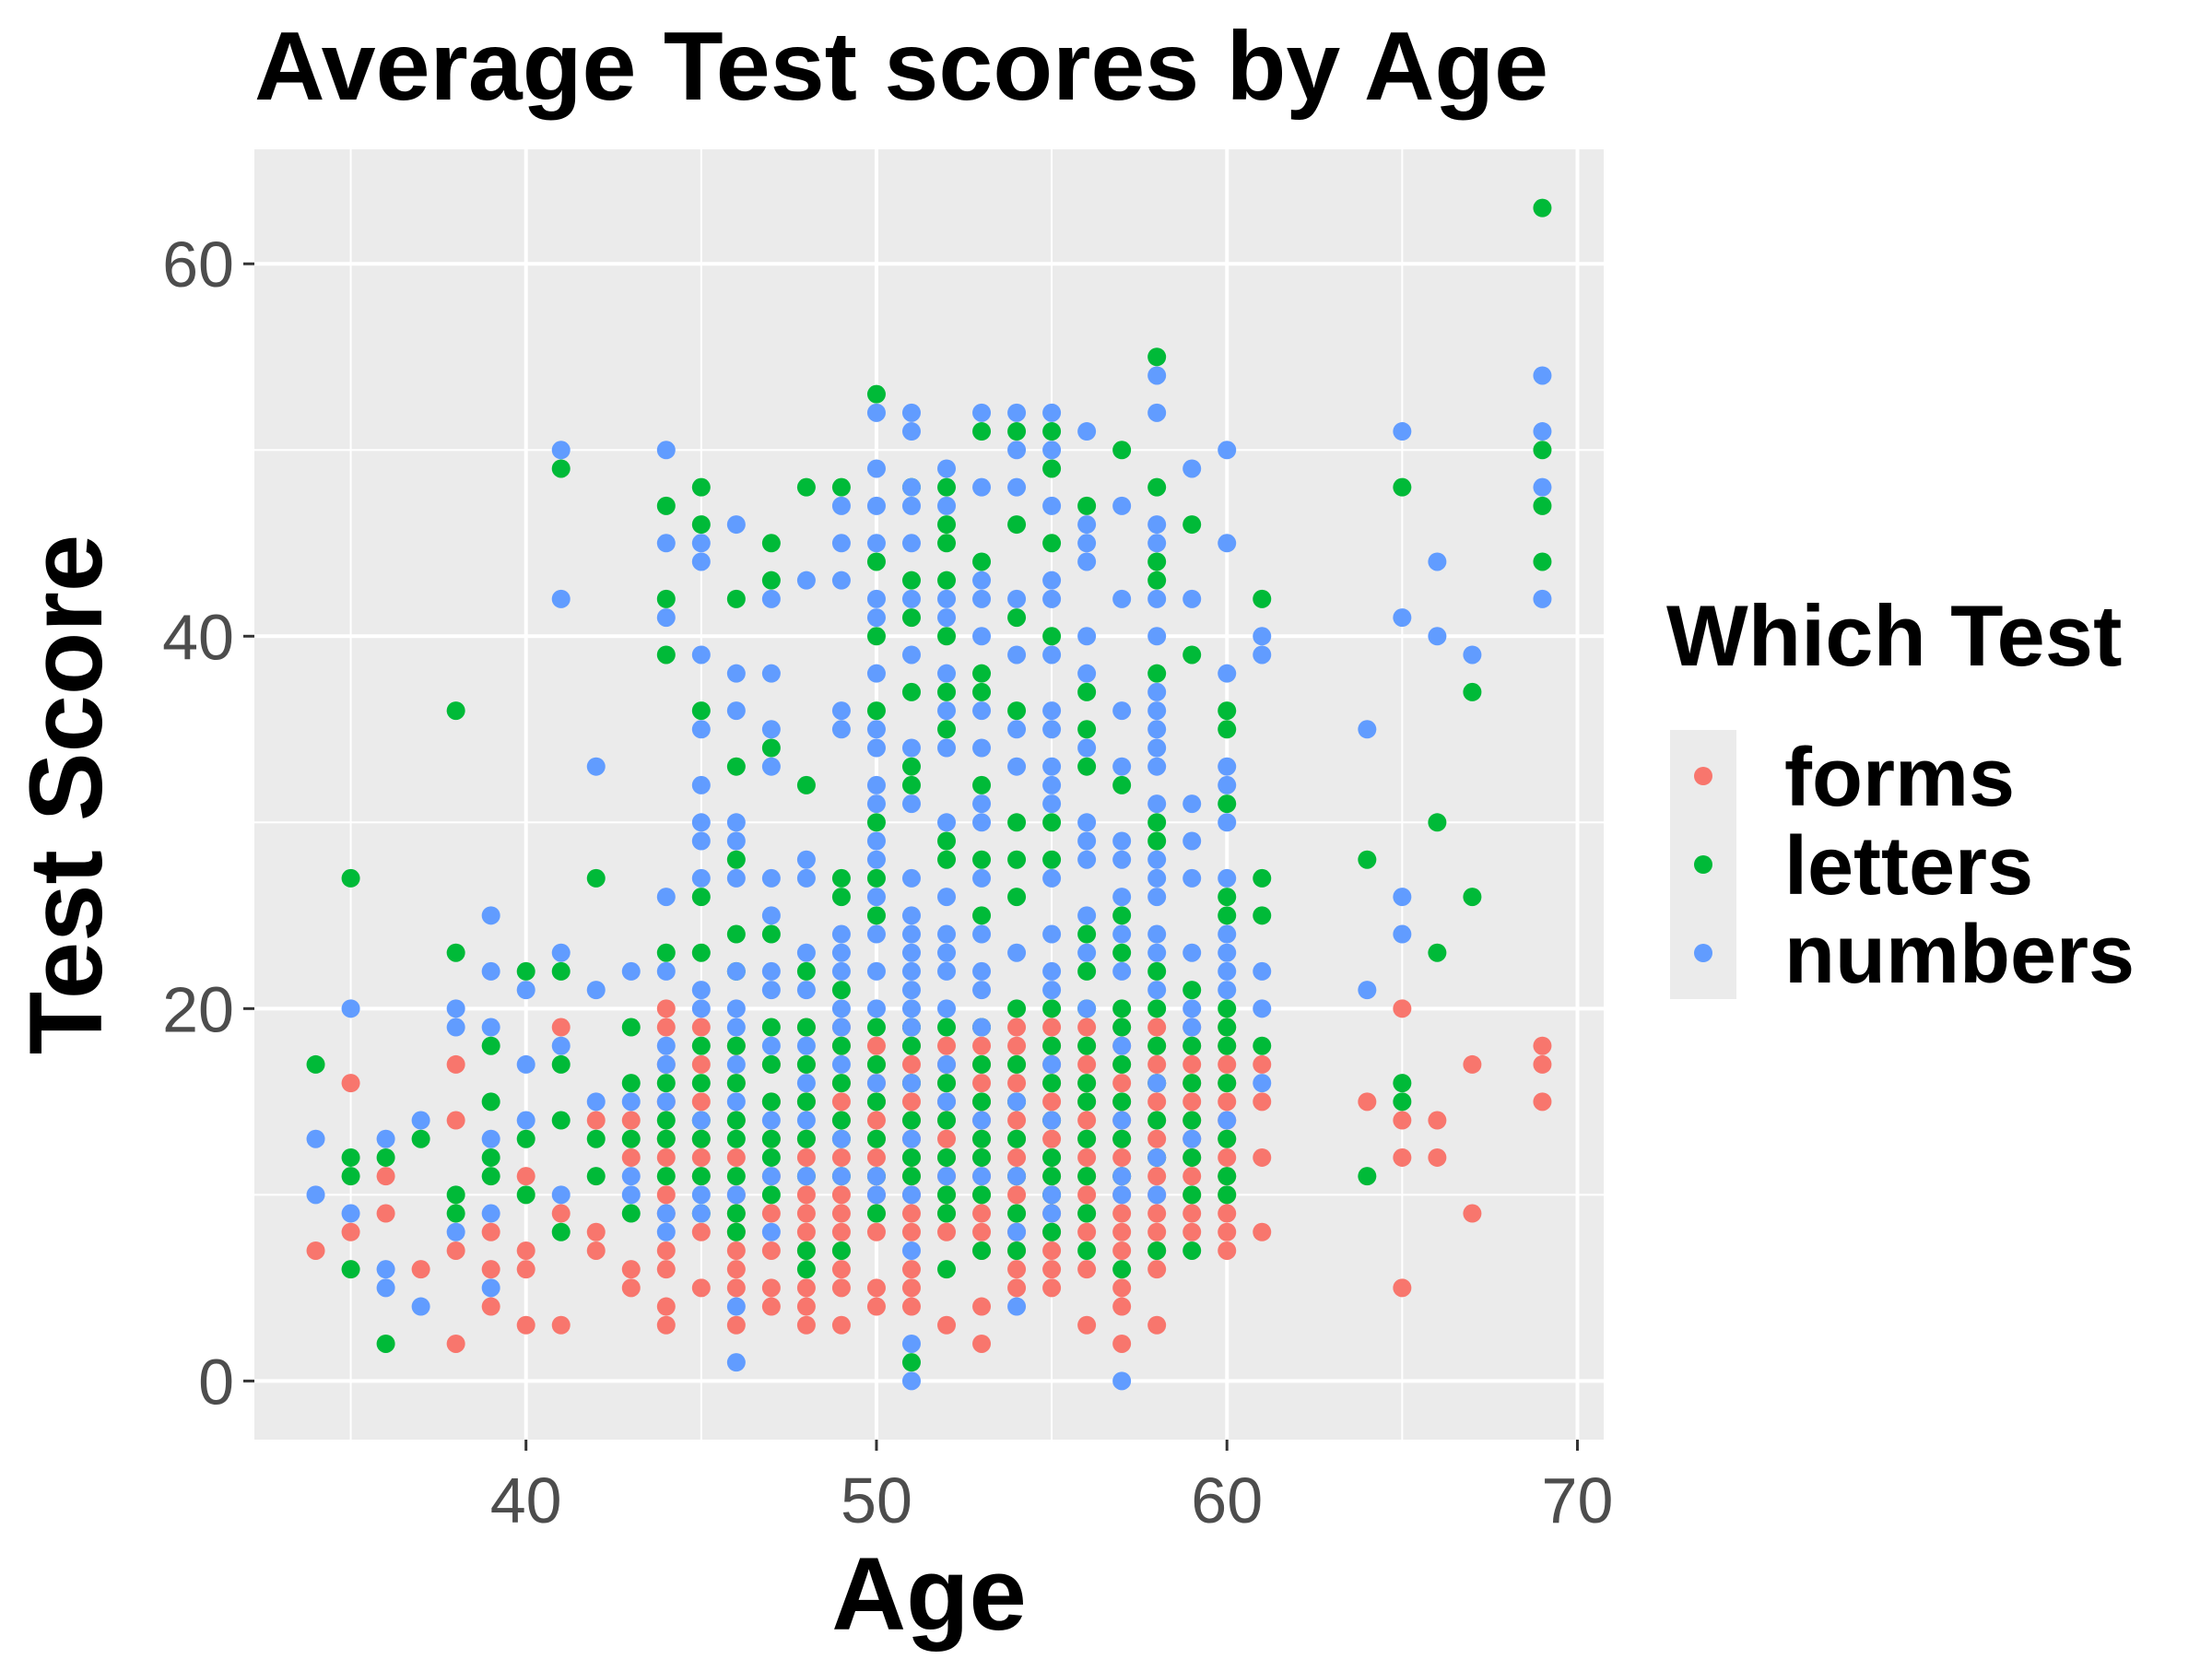 The width and height of the screenshot is (2212, 1659). I want to click on y-tick-label: 40, so click(198, 637).